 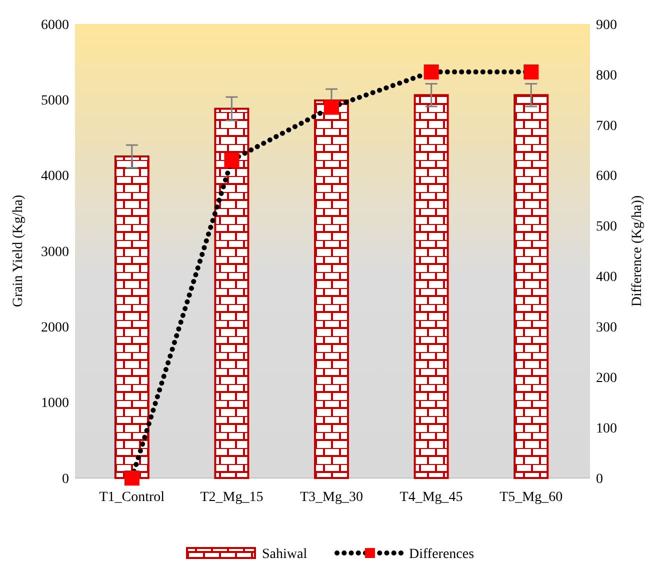 What do you see at coordinates (132, 497) in the screenshot?
I see `x-tick-label: T1_Control` at bounding box center [132, 497].